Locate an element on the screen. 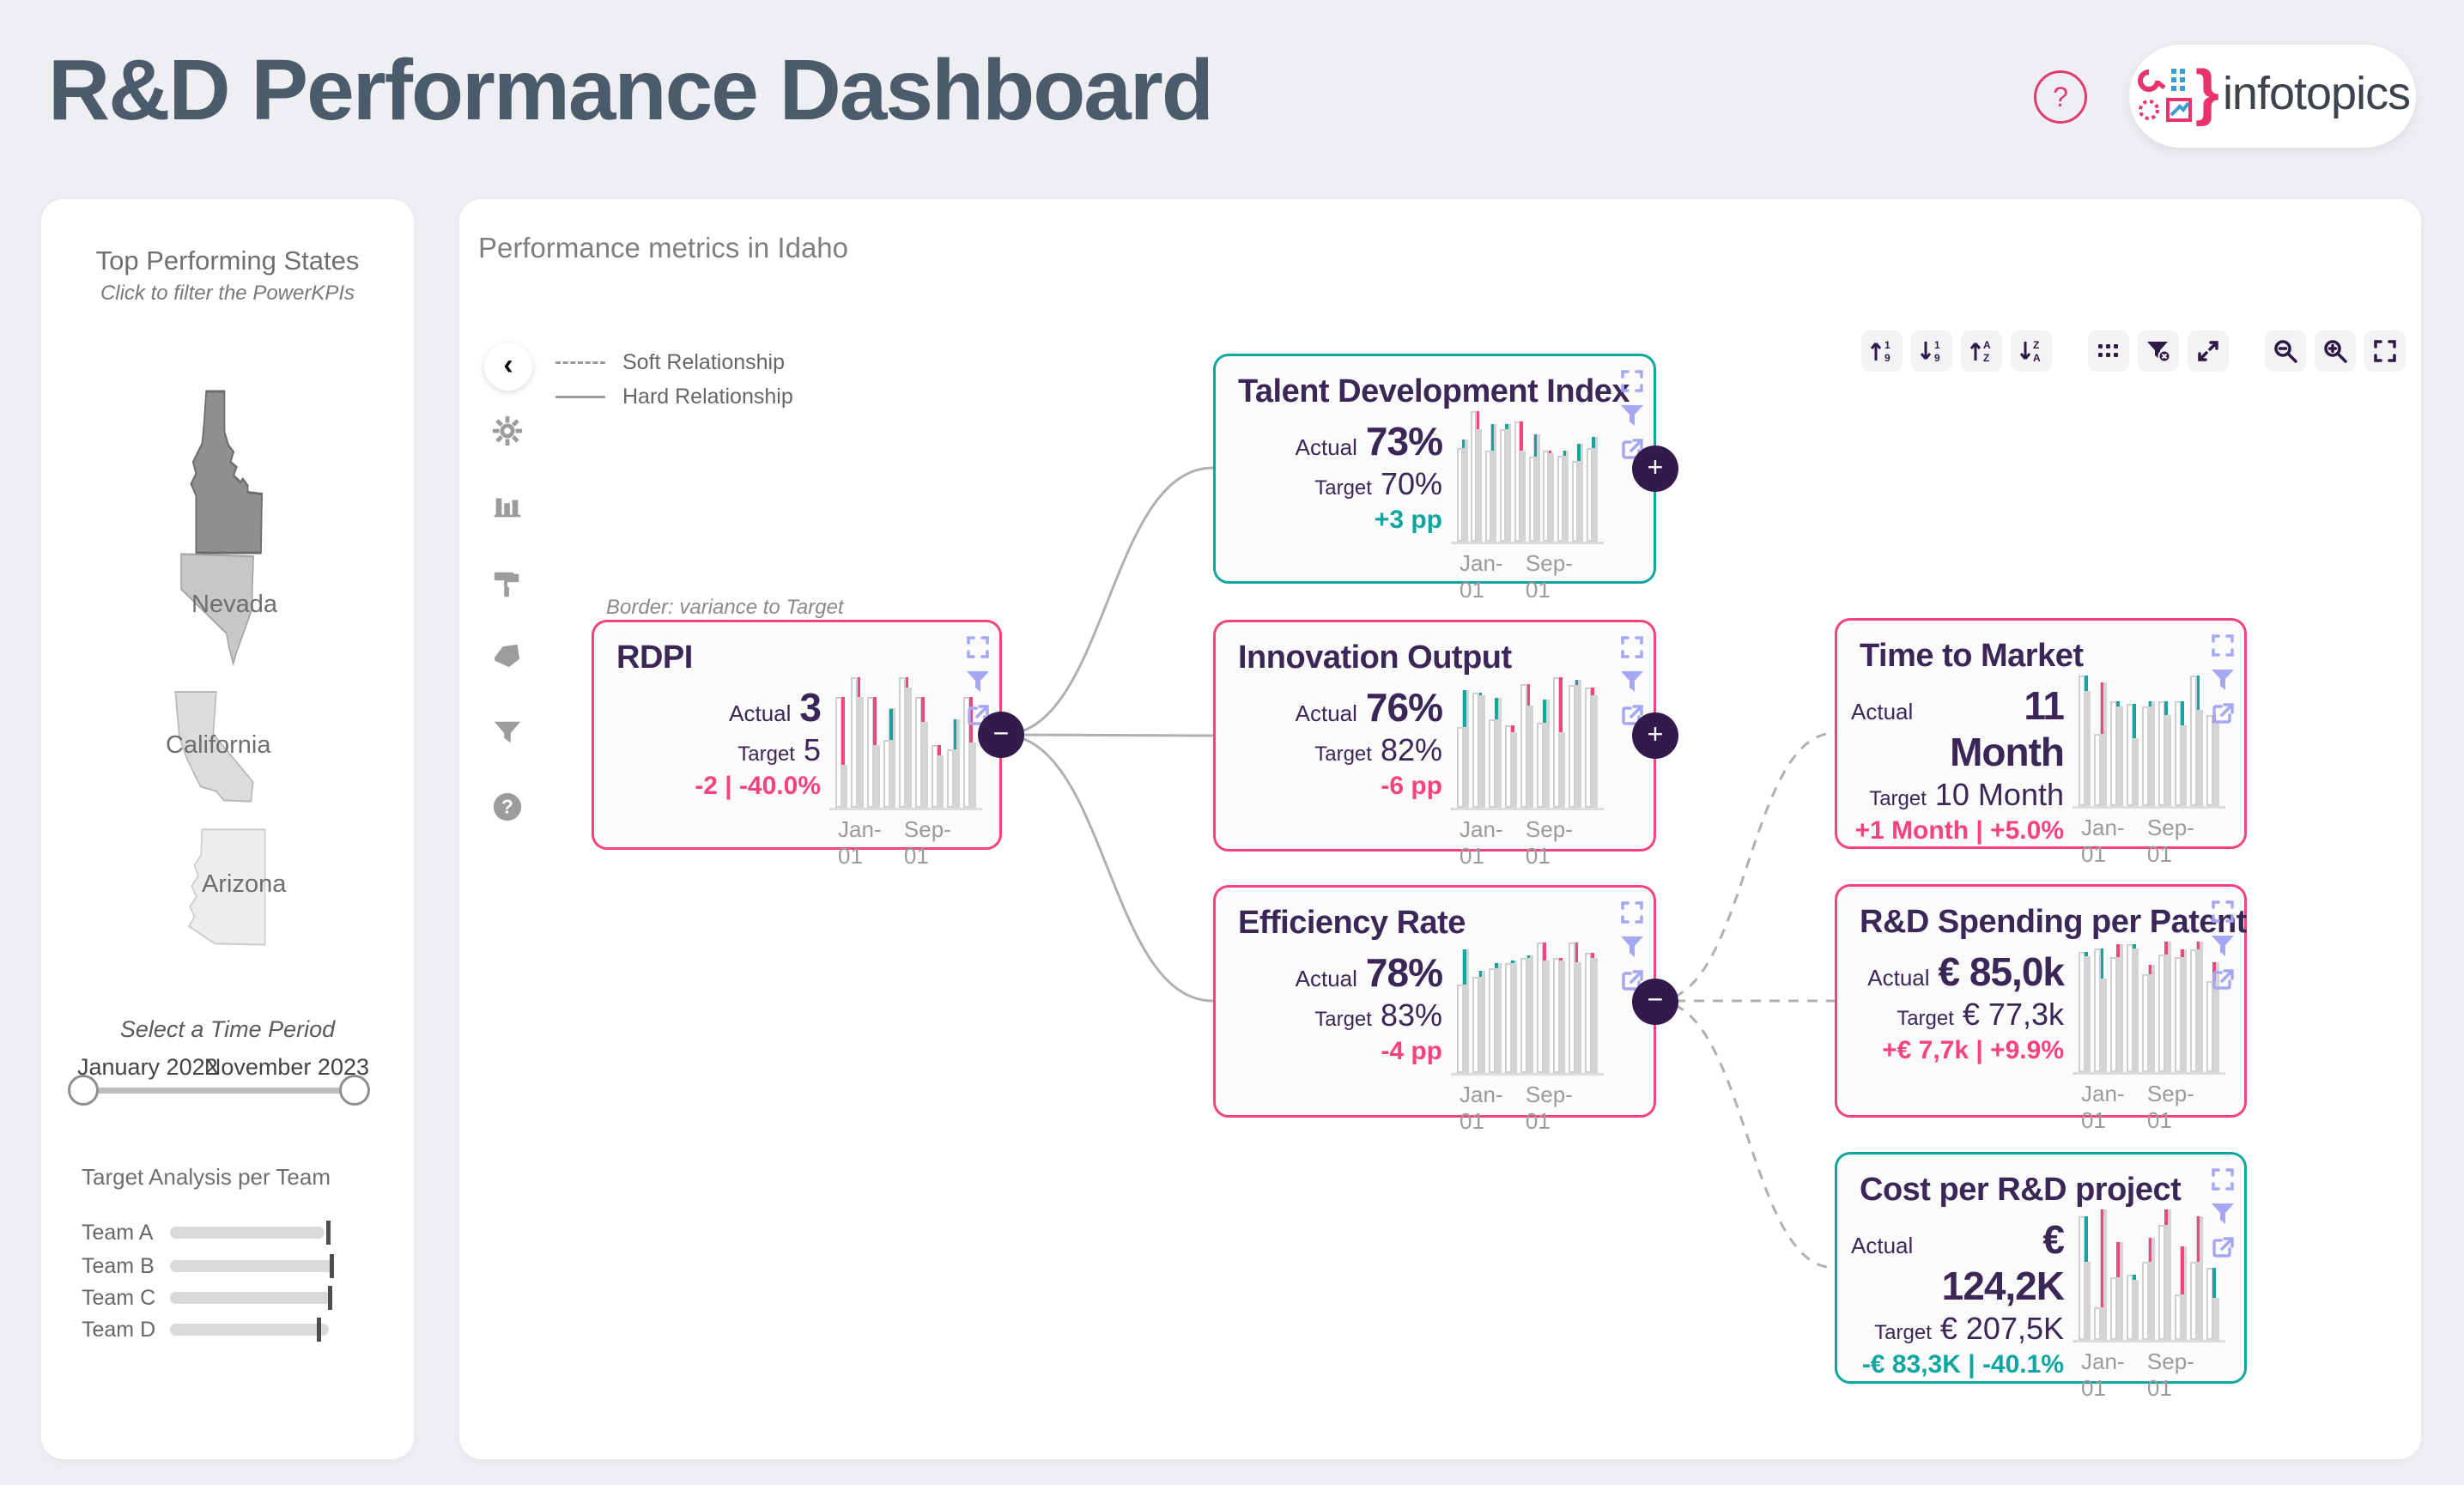 The height and width of the screenshot is (1485, 2464). bar-chart-icon is located at coordinates (507, 507).